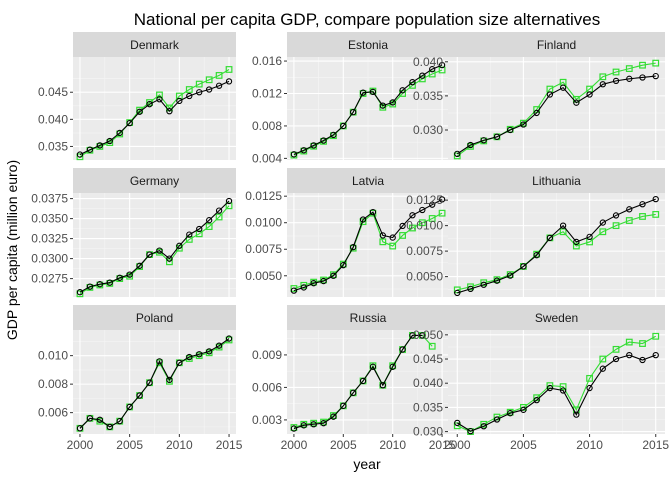 The height and width of the screenshot is (485, 672). I want to click on facet-strip-label: Estonia, so click(368, 45).